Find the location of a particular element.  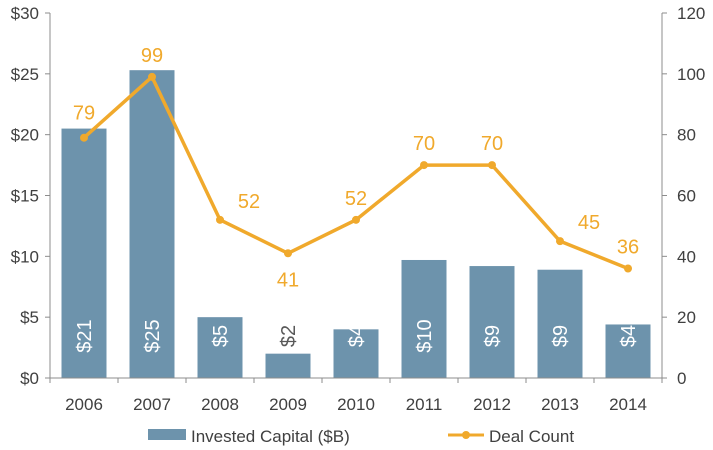

x-tick-label-2012: 2012 is located at coordinates (492, 404).